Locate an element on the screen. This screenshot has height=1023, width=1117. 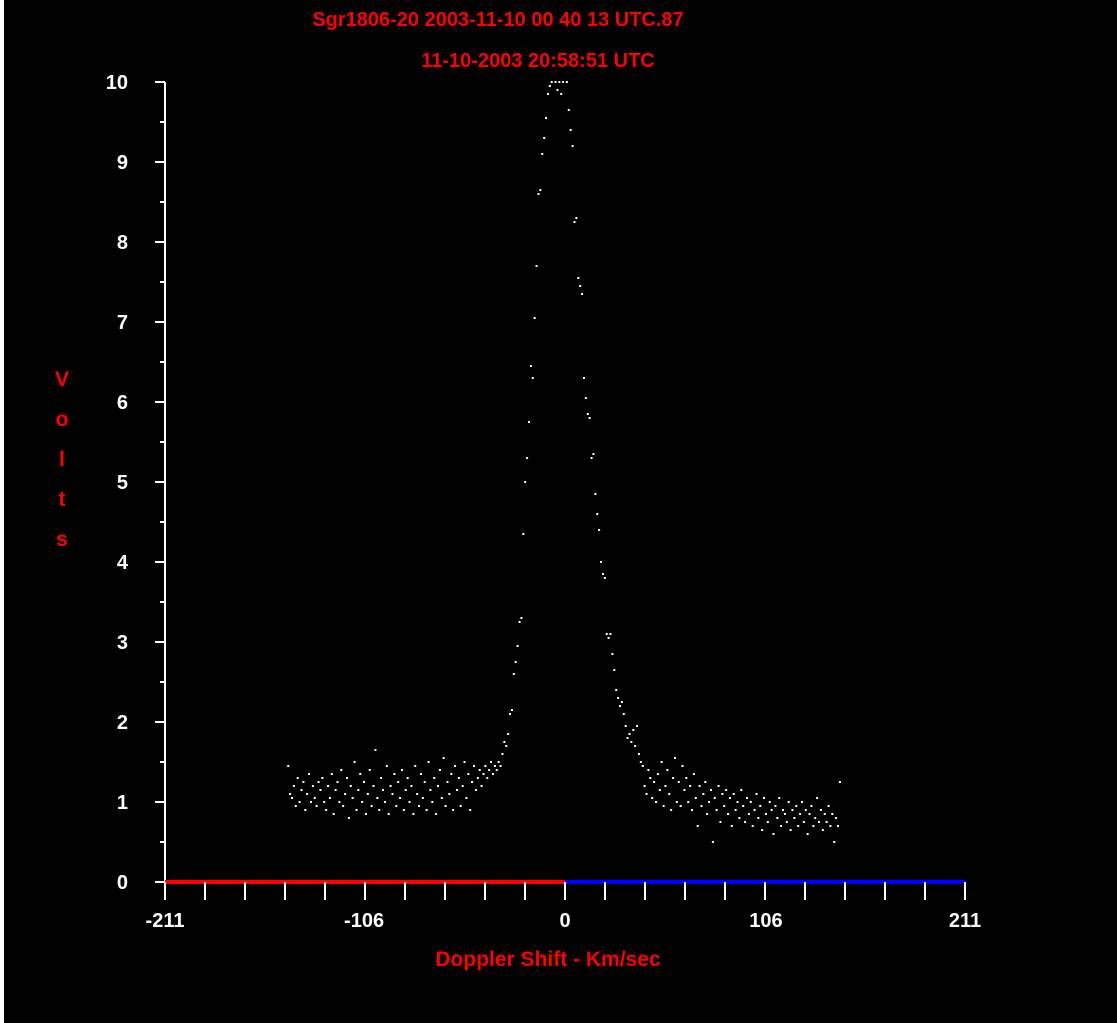
x-axis-label: Doppler Shift - Km/sec is located at coordinates (548, 959).